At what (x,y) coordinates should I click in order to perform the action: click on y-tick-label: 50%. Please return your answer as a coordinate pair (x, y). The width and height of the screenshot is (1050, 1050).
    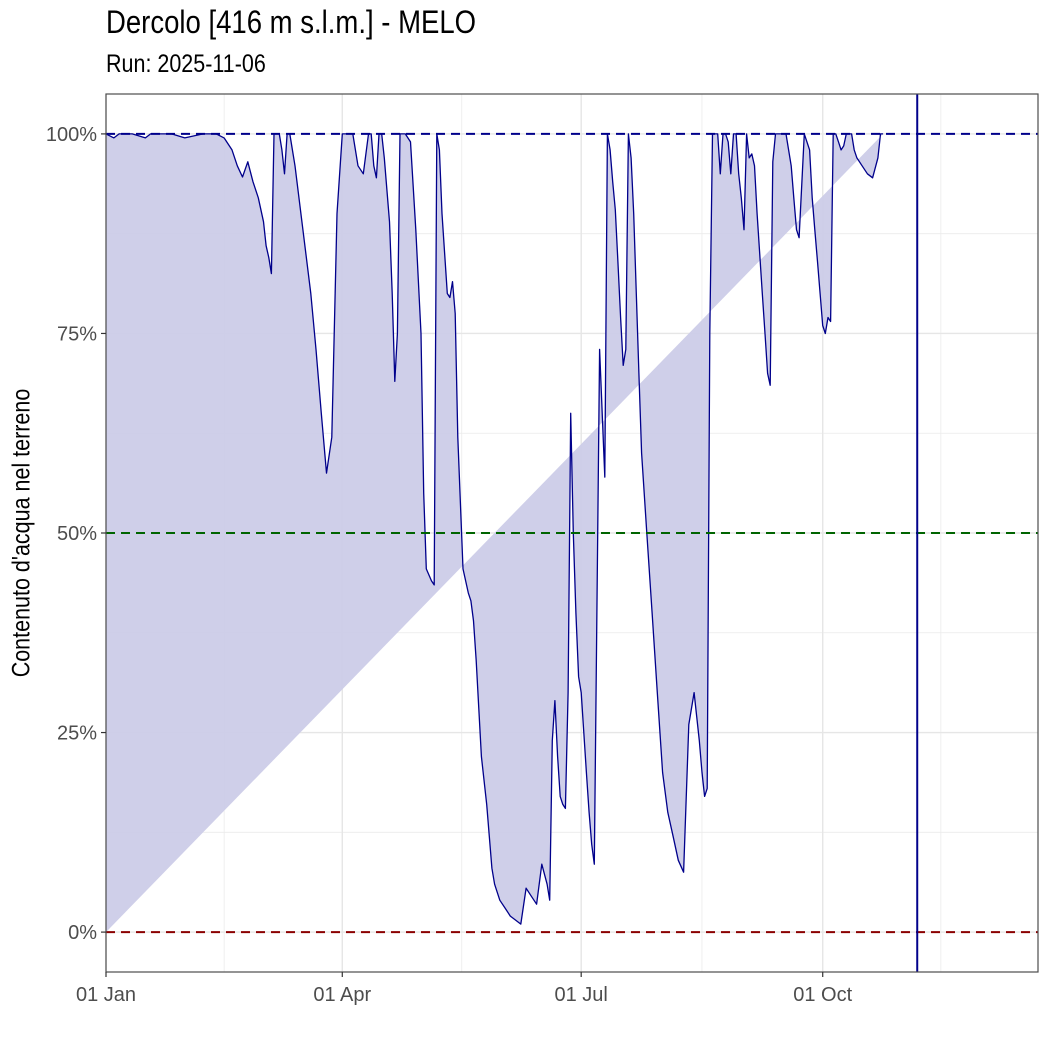
    Looking at the image, I should click on (77, 534).